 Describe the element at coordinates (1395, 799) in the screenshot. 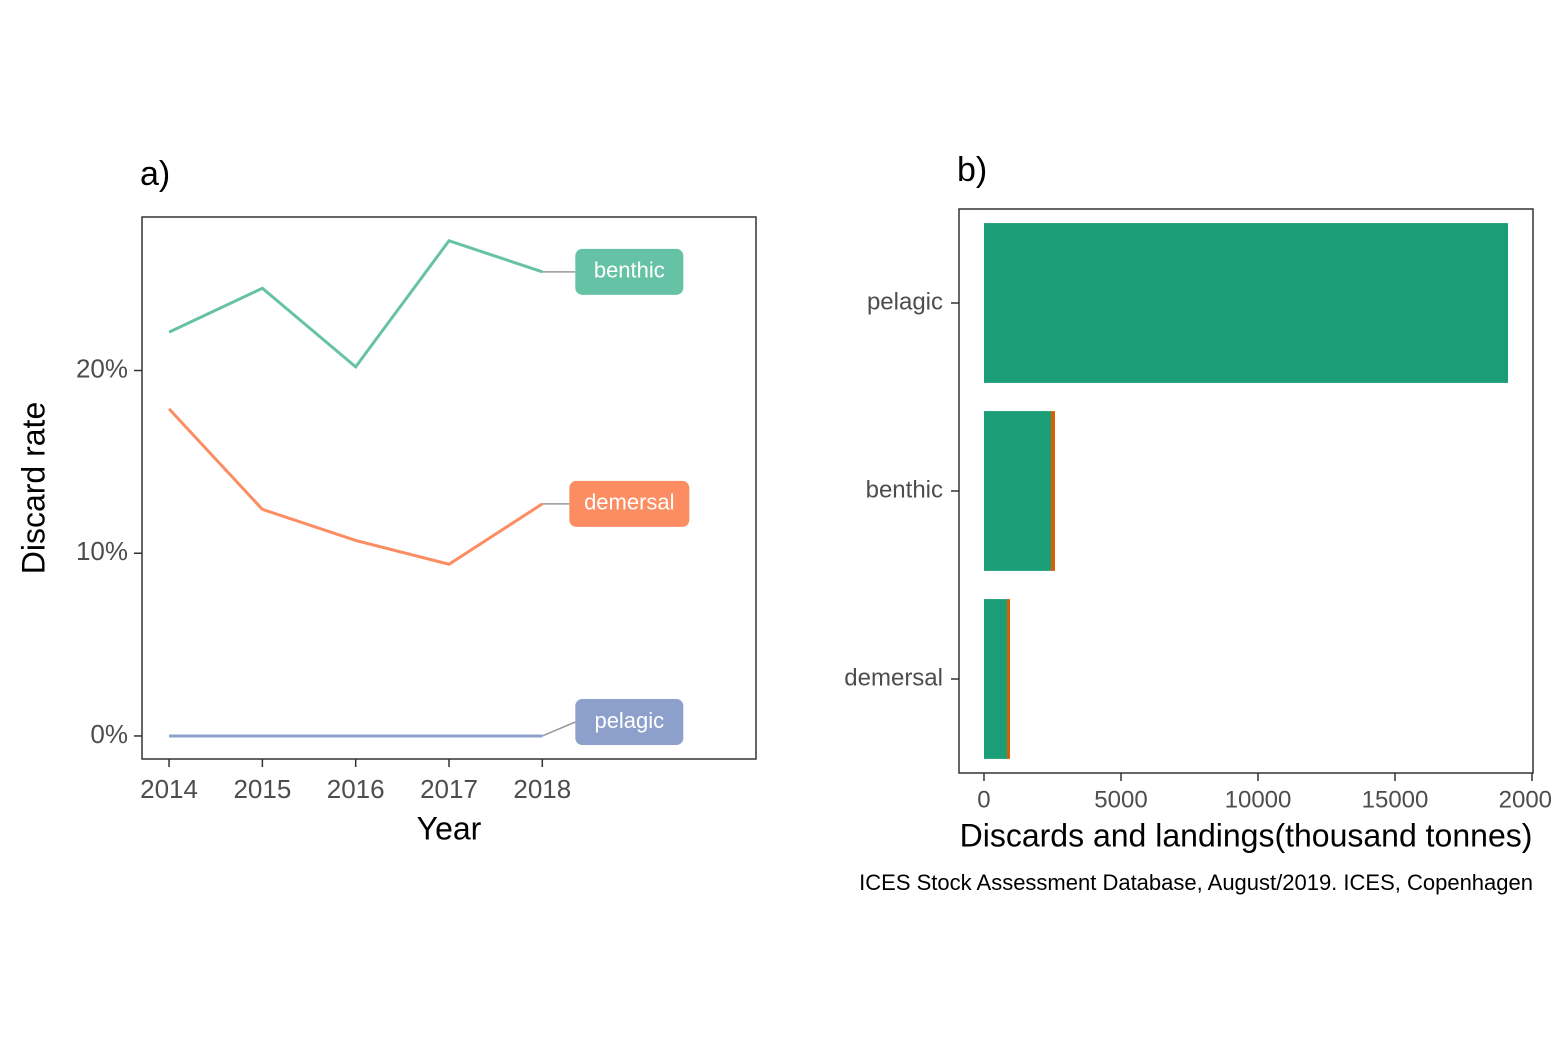

I see `x-tick-label: 15000` at that location.